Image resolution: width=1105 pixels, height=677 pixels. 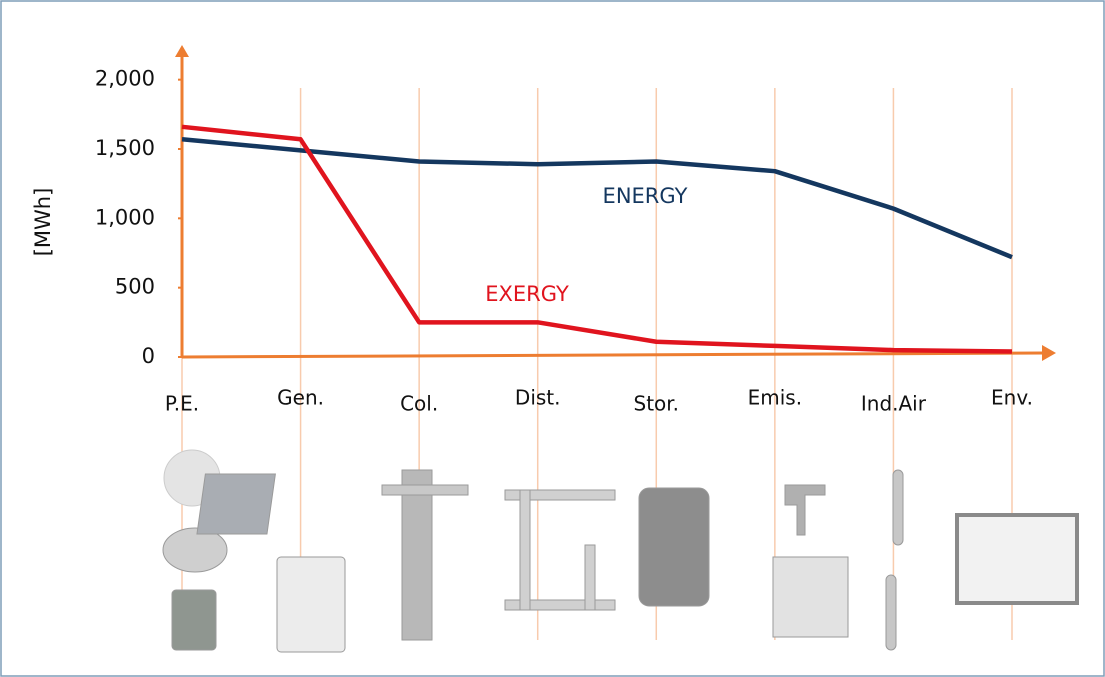 What do you see at coordinates (810, 597) in the screenshot?
I see `icon-radiator` at bounding box center [810, 597].